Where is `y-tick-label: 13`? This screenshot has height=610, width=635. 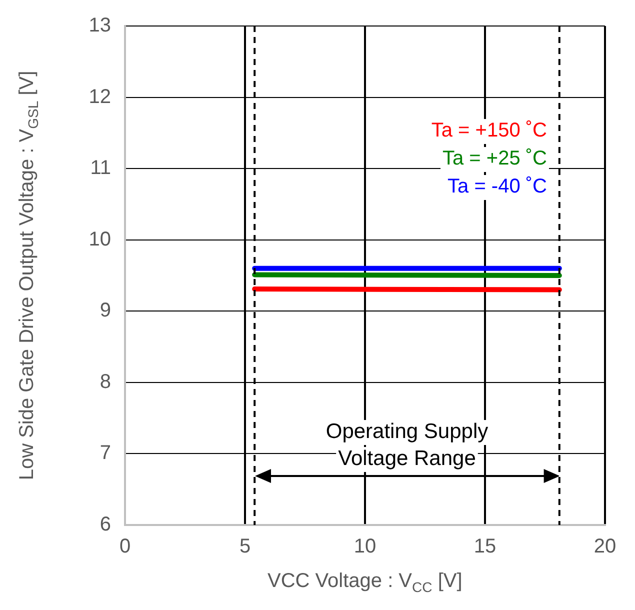
y-tick-label: 13 is located at coordinates (99, 25).